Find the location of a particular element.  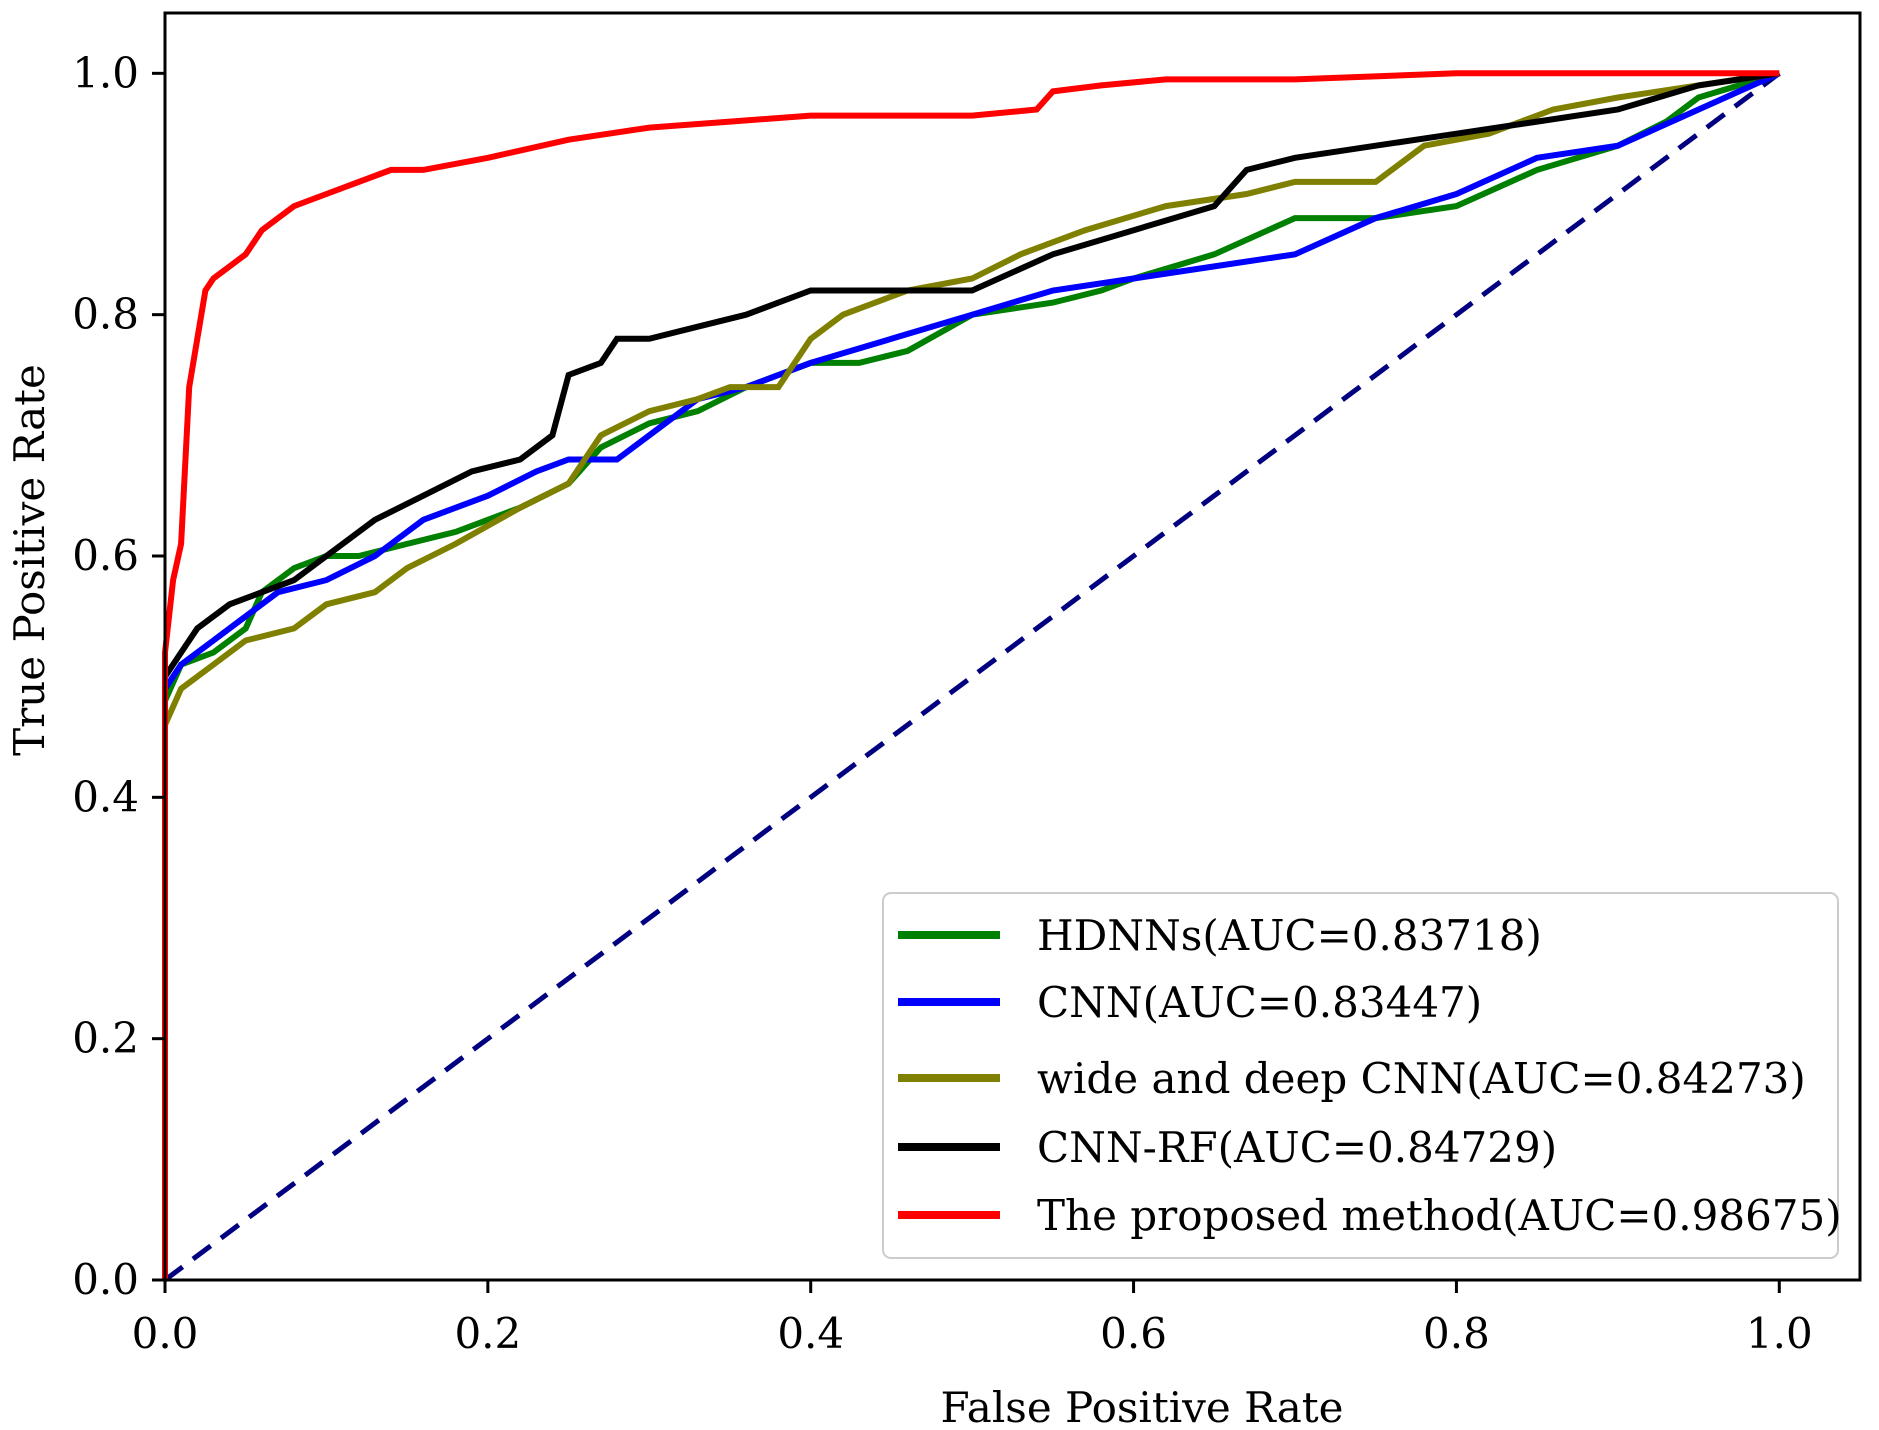

x-tick-label: 0.8 is located at coordinates (1456, 1333).